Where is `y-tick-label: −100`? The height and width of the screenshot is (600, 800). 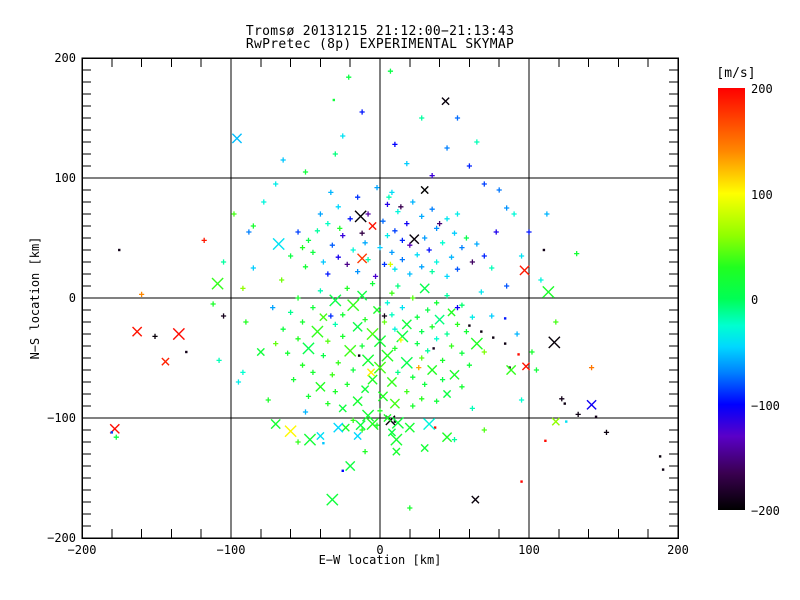 y-tick-label: −100 is located at coordinates (61, 418).